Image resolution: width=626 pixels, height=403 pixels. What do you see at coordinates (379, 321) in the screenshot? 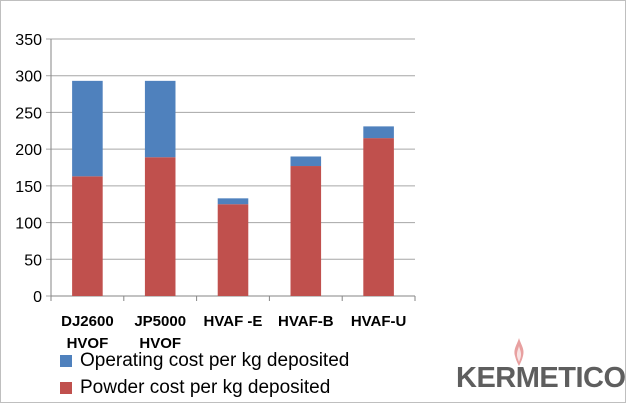
I see `x-category-label: HVAF-U` at bounding box center [379, 321].